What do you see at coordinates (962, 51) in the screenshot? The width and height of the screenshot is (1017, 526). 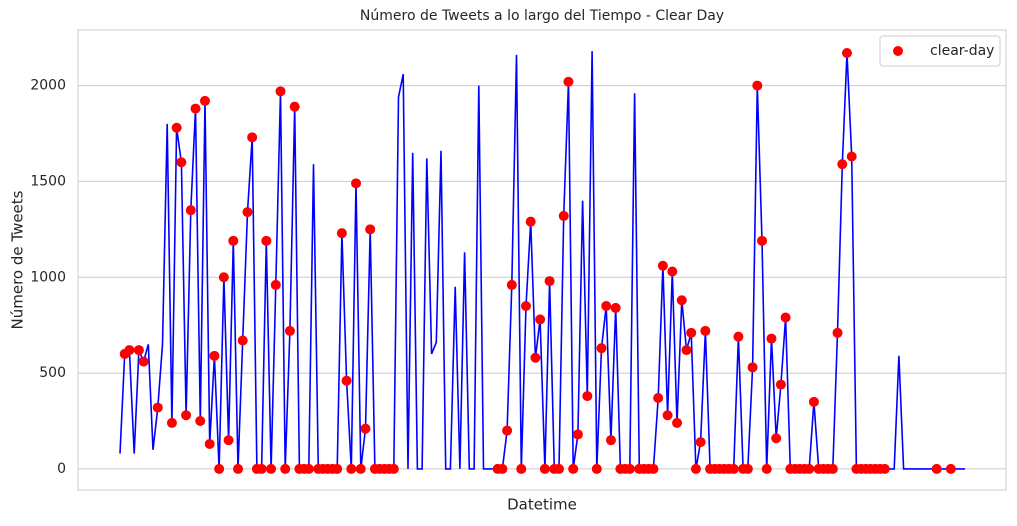 I see `legend-label: clear-day` at bounding box center [962, 51].